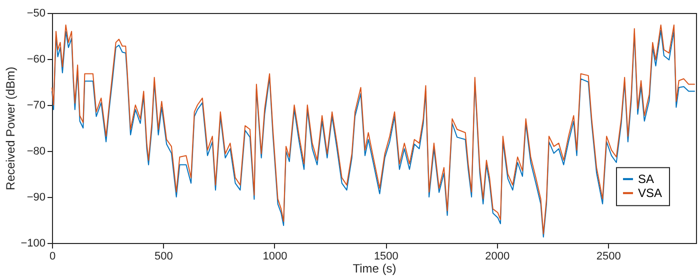  I want to click on y-tick-label: −60, so click(36, 60).